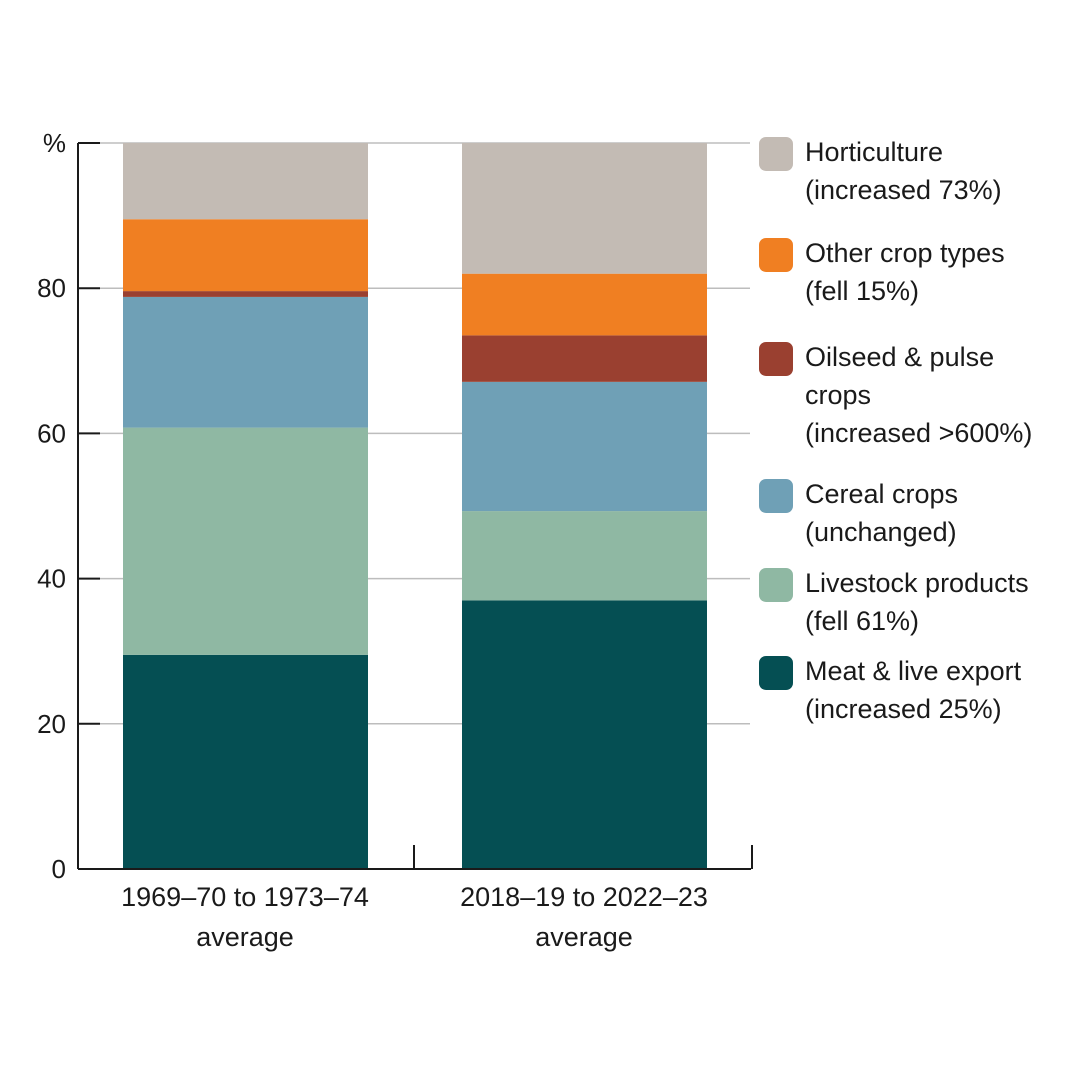 This screenshot has height=1080, width=1080. What do you see at coordinates (903, 709) in the screenshot?
I see `legend-label: (increased 25%)` at bounding box center [903, 709].